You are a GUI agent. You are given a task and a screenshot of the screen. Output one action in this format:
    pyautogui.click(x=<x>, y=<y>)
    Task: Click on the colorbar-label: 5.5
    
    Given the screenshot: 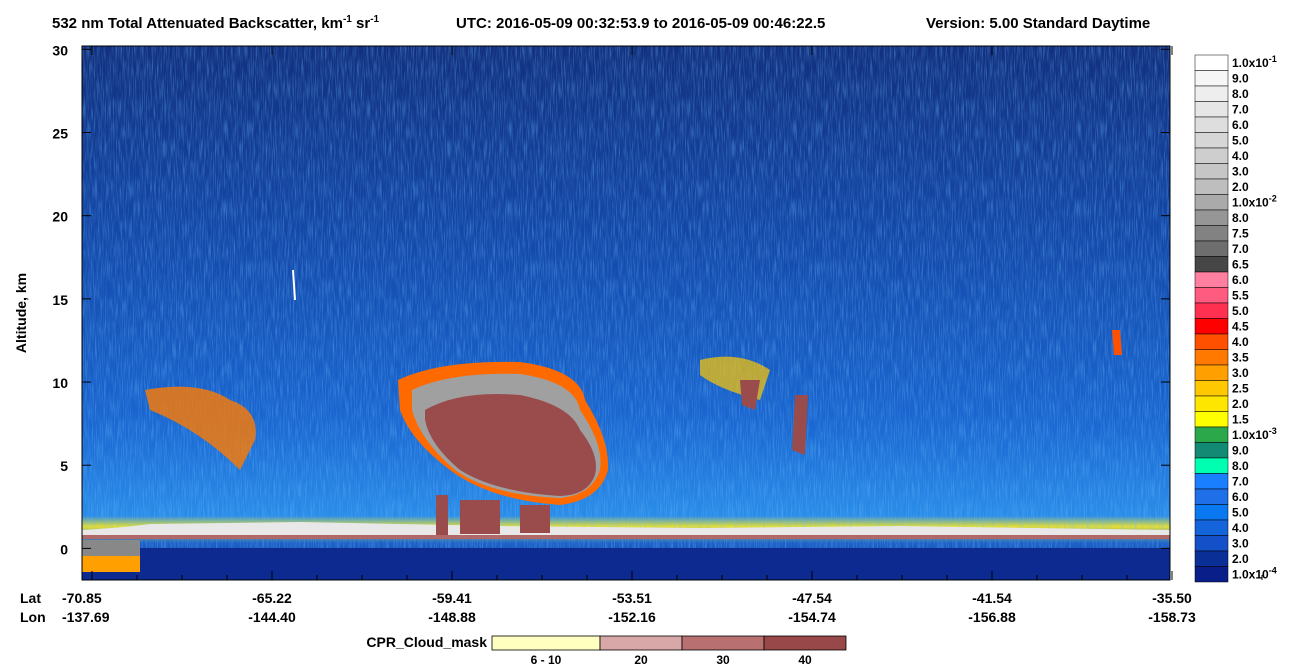 What is the action you would take?
    pyautogui.click(x=1240, y=295)
    